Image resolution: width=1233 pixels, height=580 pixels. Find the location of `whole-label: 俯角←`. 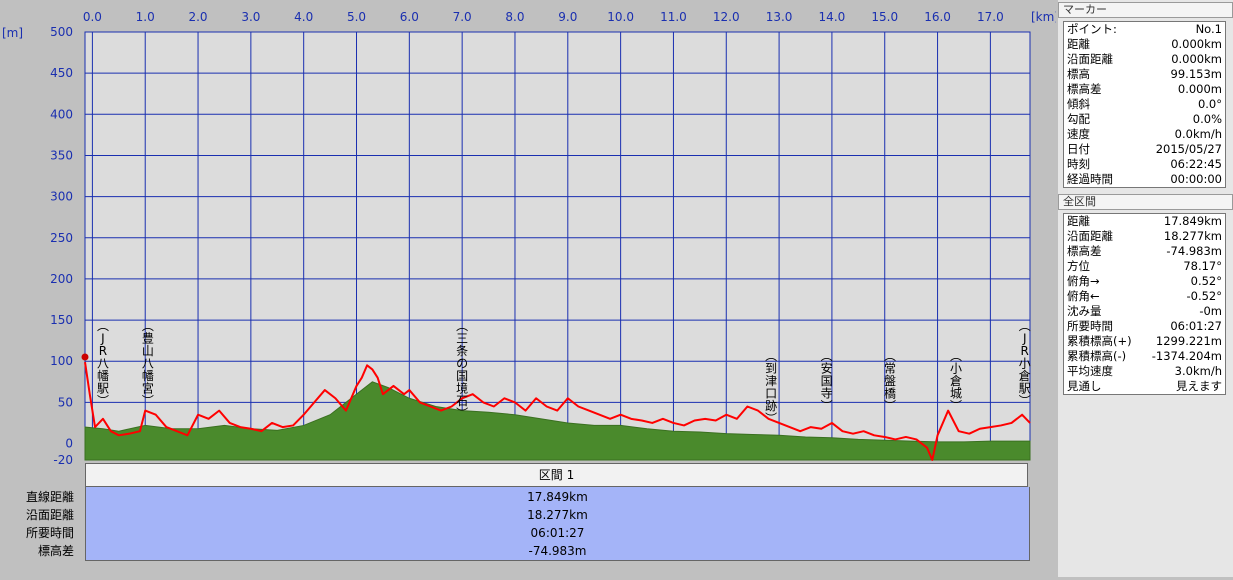

whole-label: 俯角← is located at coordinates (1083, 296).